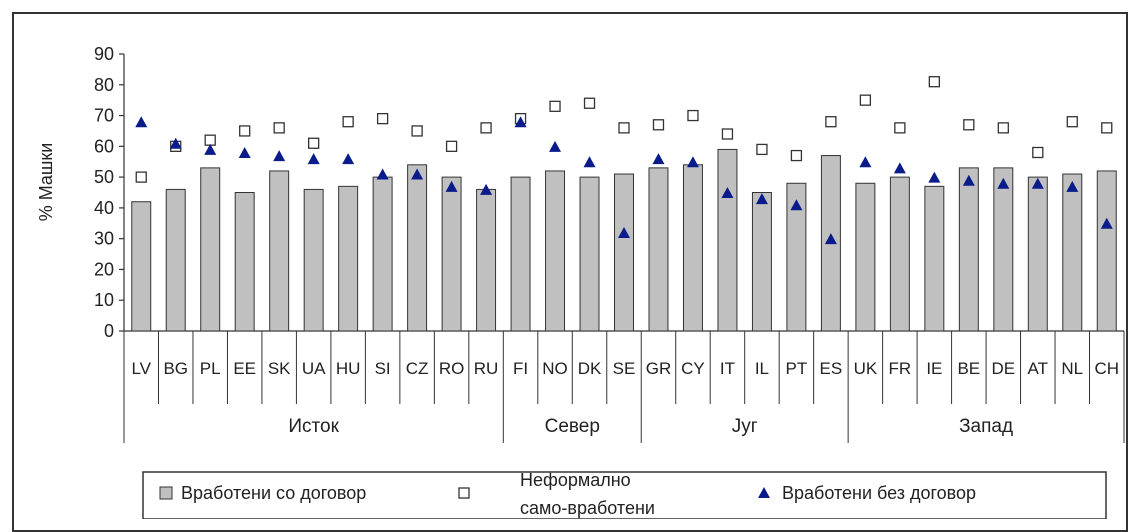 The height and width of the screenshot is (532, 1131). Describe the element at coordinates (486, 368) in the screenshot. I see `category-label: RU` at that location.